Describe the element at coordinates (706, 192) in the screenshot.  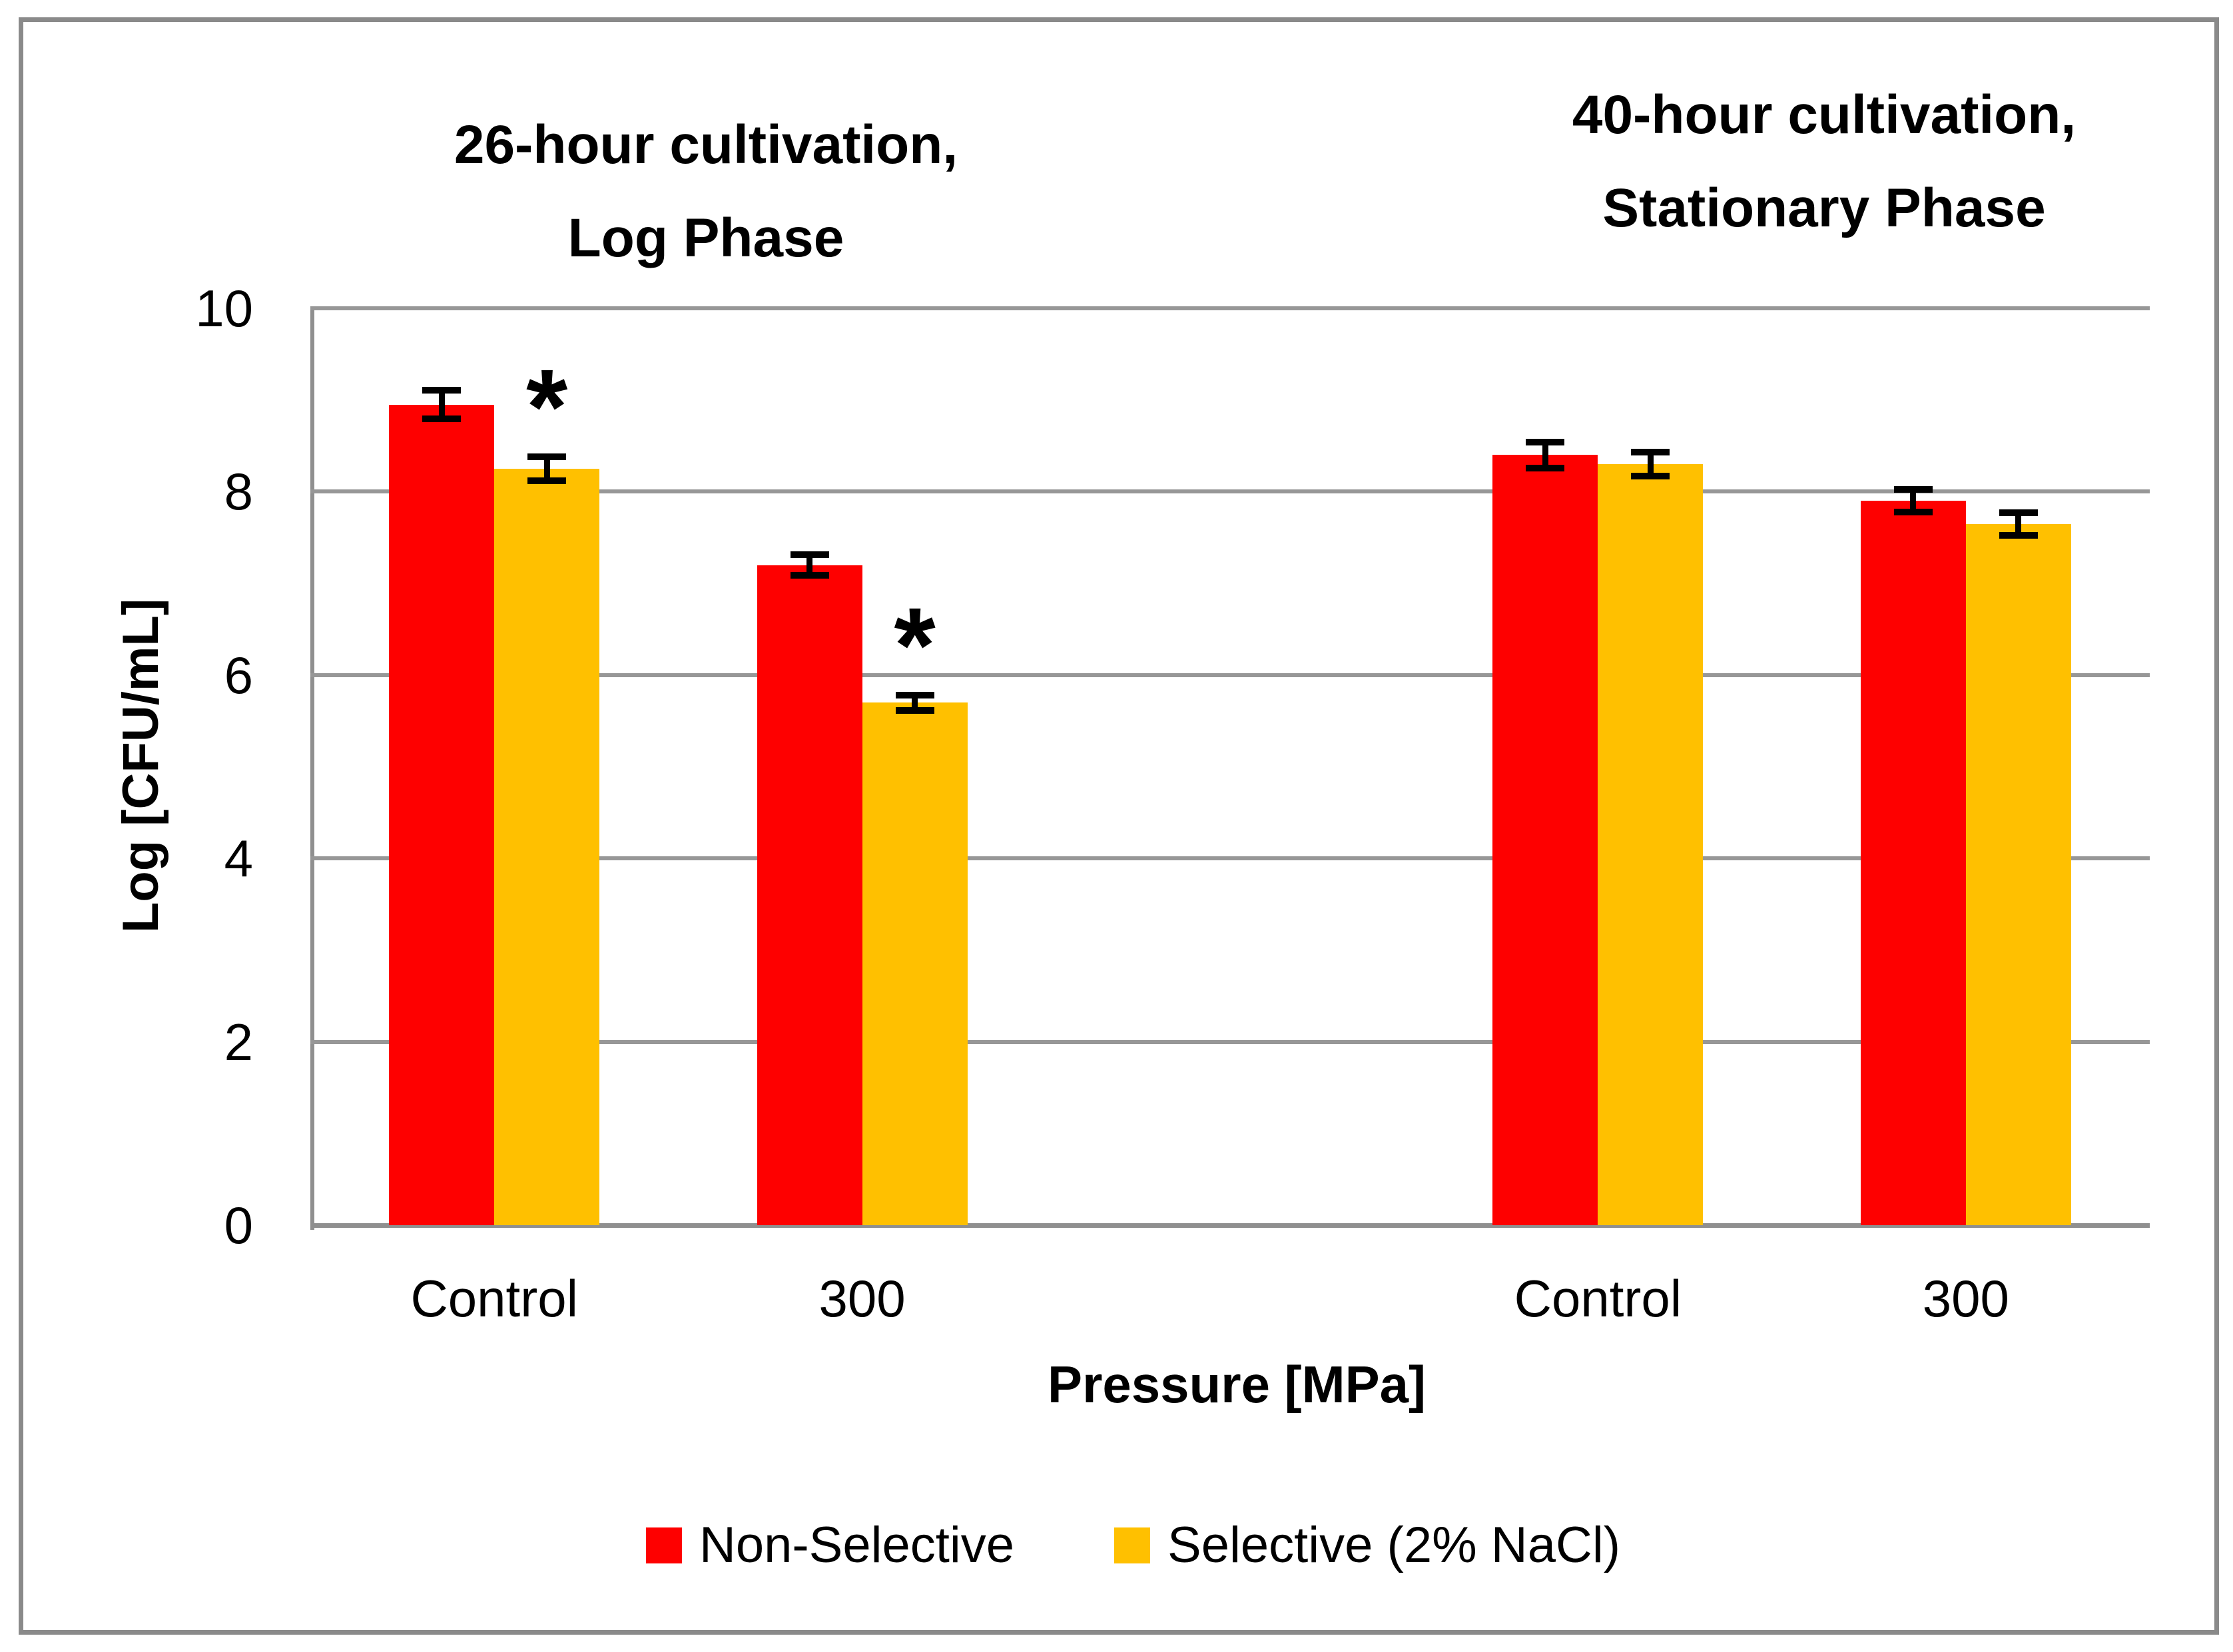
I see `panel-title-log-phase: 26-hour cultivation, Log Phase` at that location.